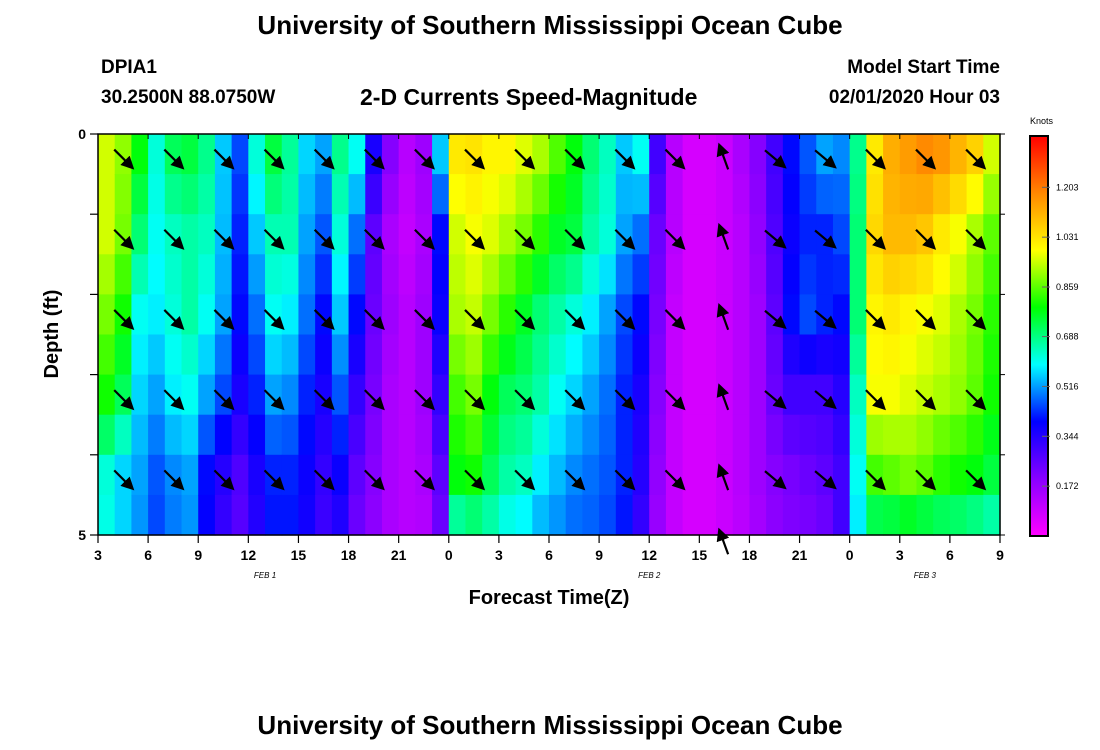  What do you see at coordinates (1067, 287) in the screenshot?
I see `colorbar-tick-label: 0.859` at bounding box center [1067, 287].